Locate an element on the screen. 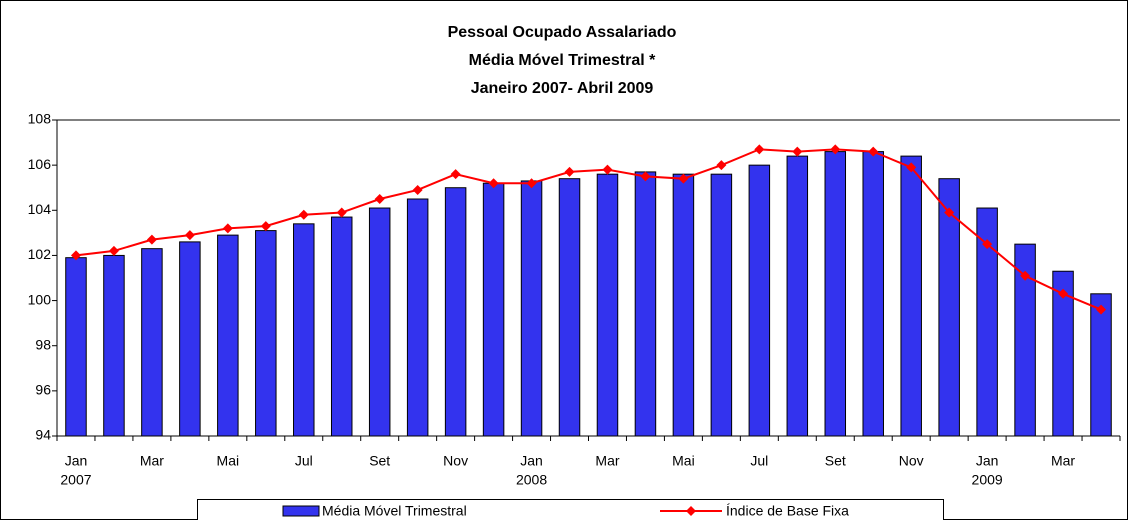  y-tick-label: 106 is located at coordinates (40, 164).